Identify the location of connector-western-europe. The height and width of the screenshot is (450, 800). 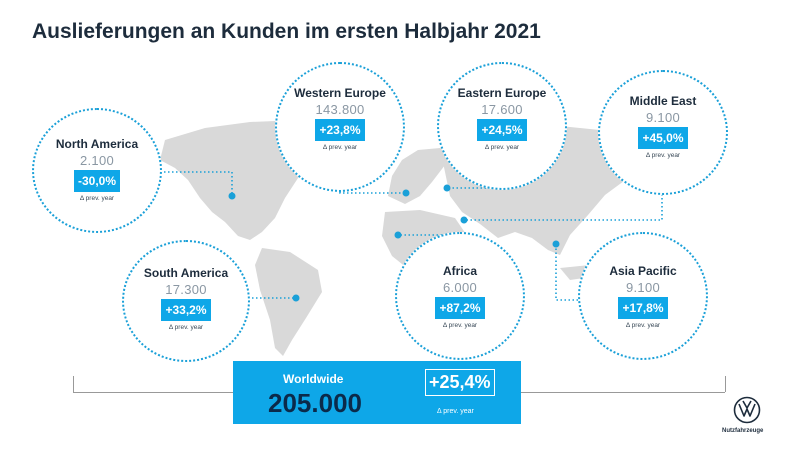
(372, 177).